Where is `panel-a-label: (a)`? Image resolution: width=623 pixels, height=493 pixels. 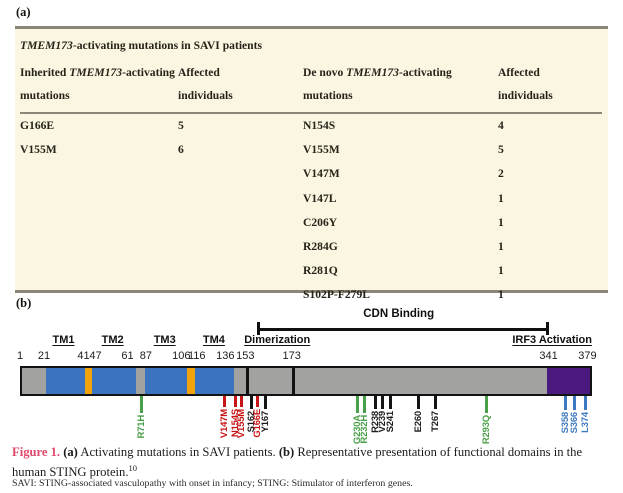
panel-a-label: (a) is located at coordinates (23, 12).